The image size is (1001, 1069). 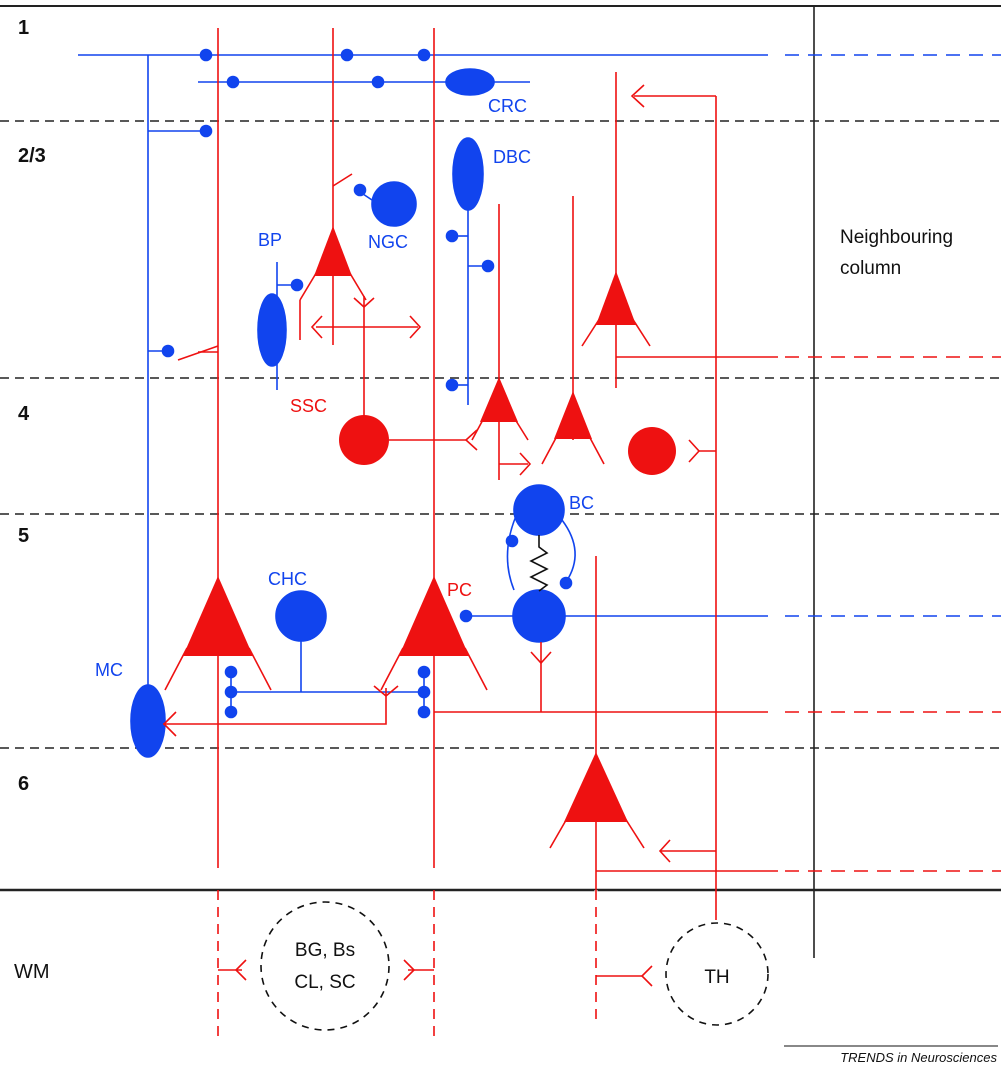 I want to click on neighbouring-label-line1: Neighbouring, so click(x=896, y=237).